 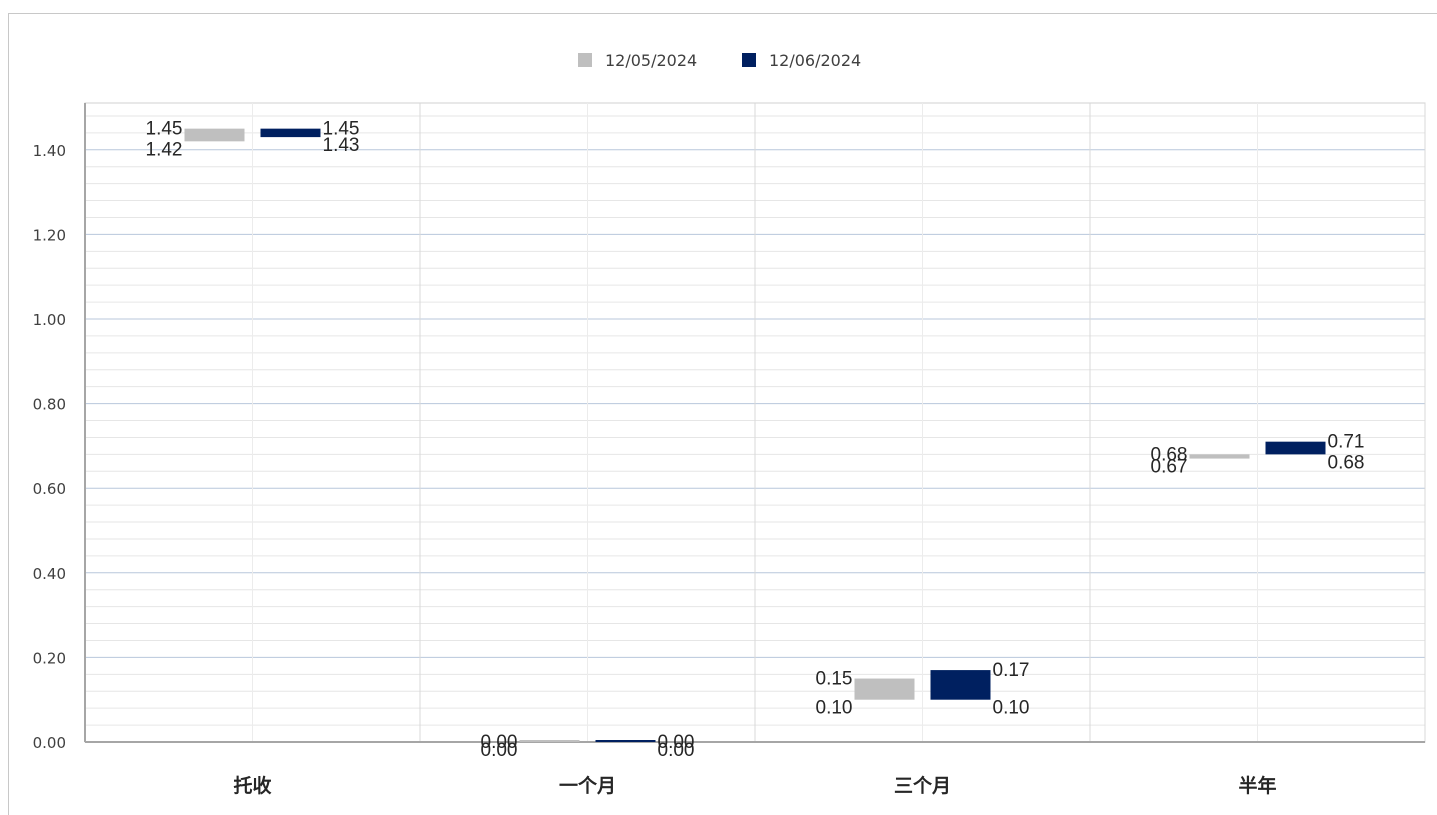 What do you see at coordinates (1219, 456) in the screenshot?
I see `bar-12/05/2024-半年` at bounding box center [1219, 456].